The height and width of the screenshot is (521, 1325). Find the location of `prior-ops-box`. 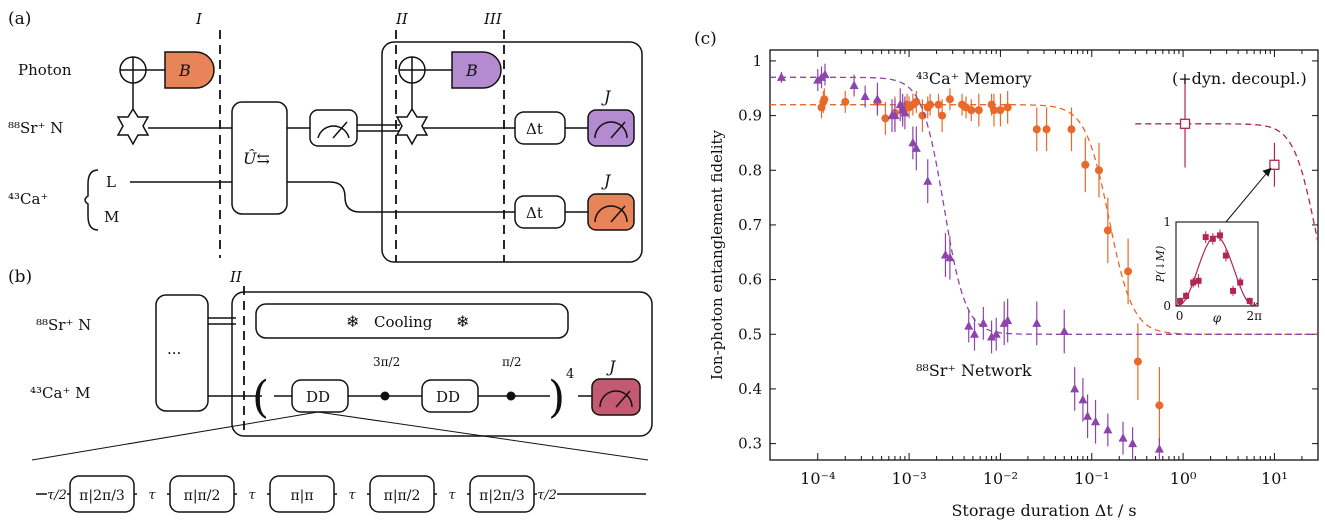

prior-ops-box is located at coordinates (182, 353).